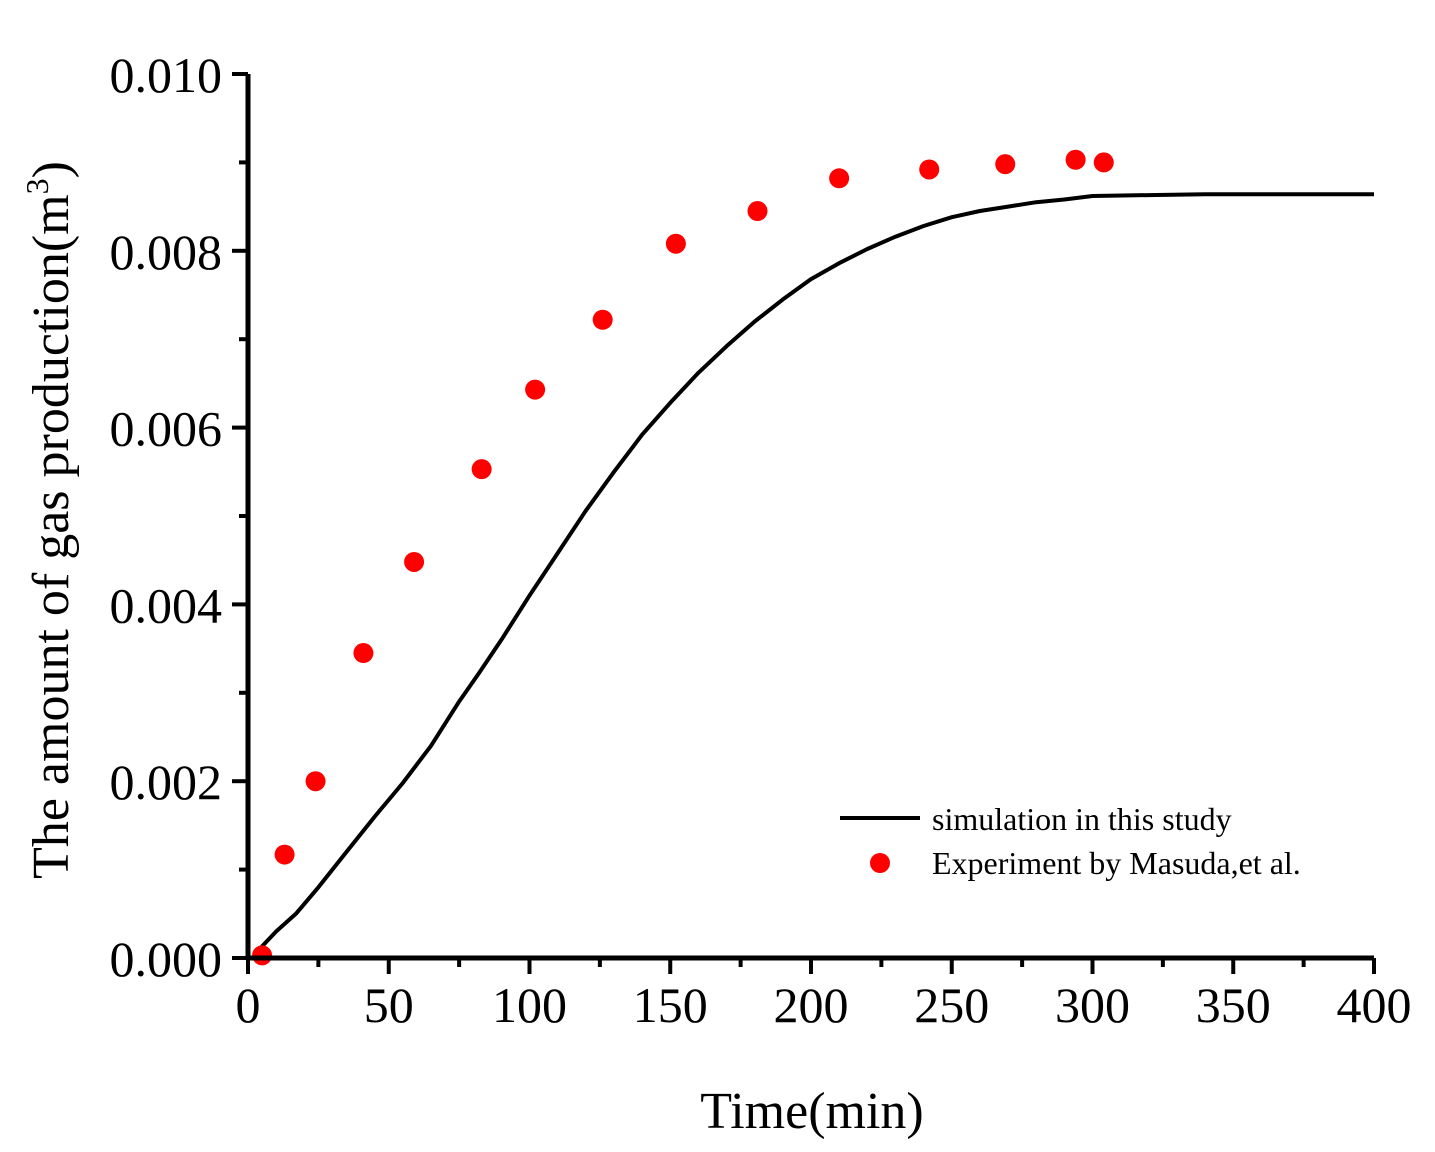 This screenshot has width=1435, height=1152. What do you see at coordinates (811, 1111) in the screenshot?
I see `x-axis-title: Time(min)` at bounding box center [811, 1111].